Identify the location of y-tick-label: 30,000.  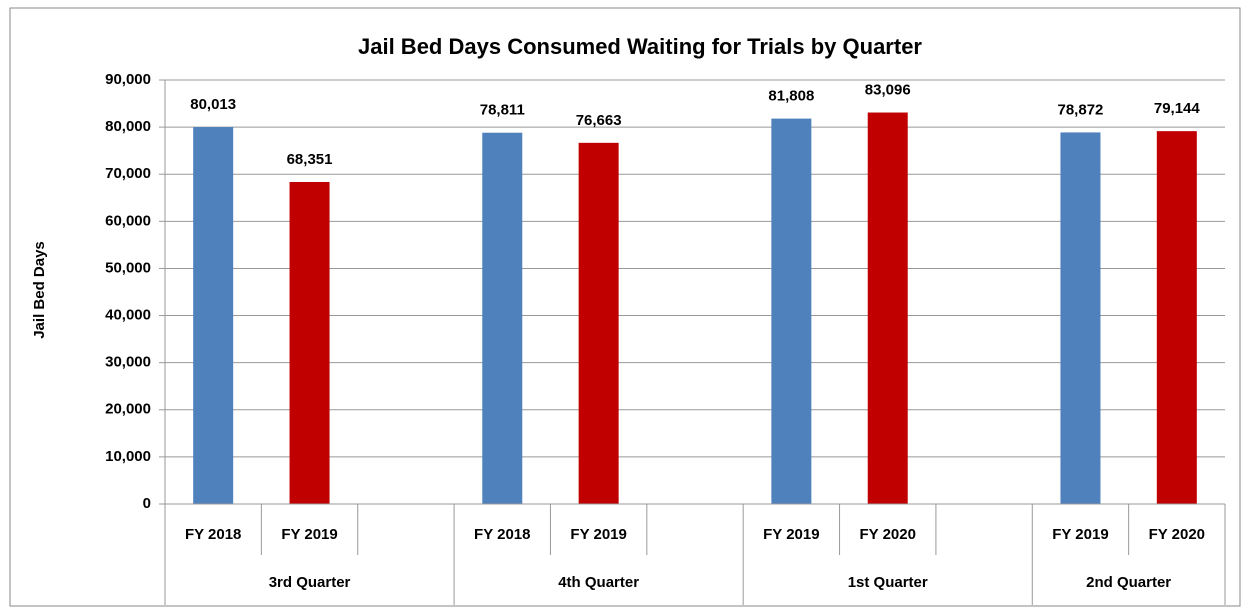
(128, 362).